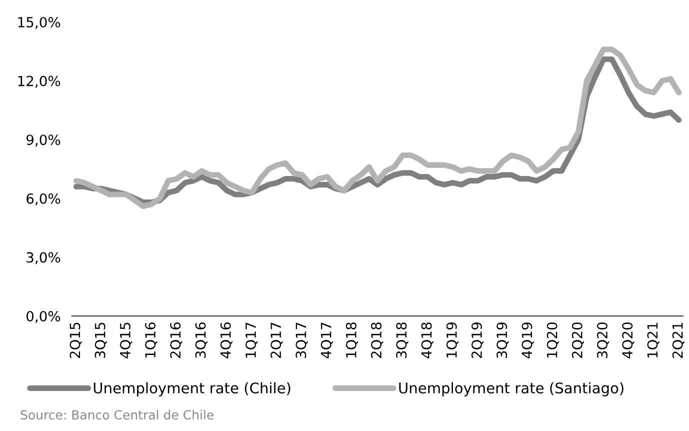 This screenshot has width=689, height=431. I want to click on x-tick-label: 1Q17, so click(251, 340).